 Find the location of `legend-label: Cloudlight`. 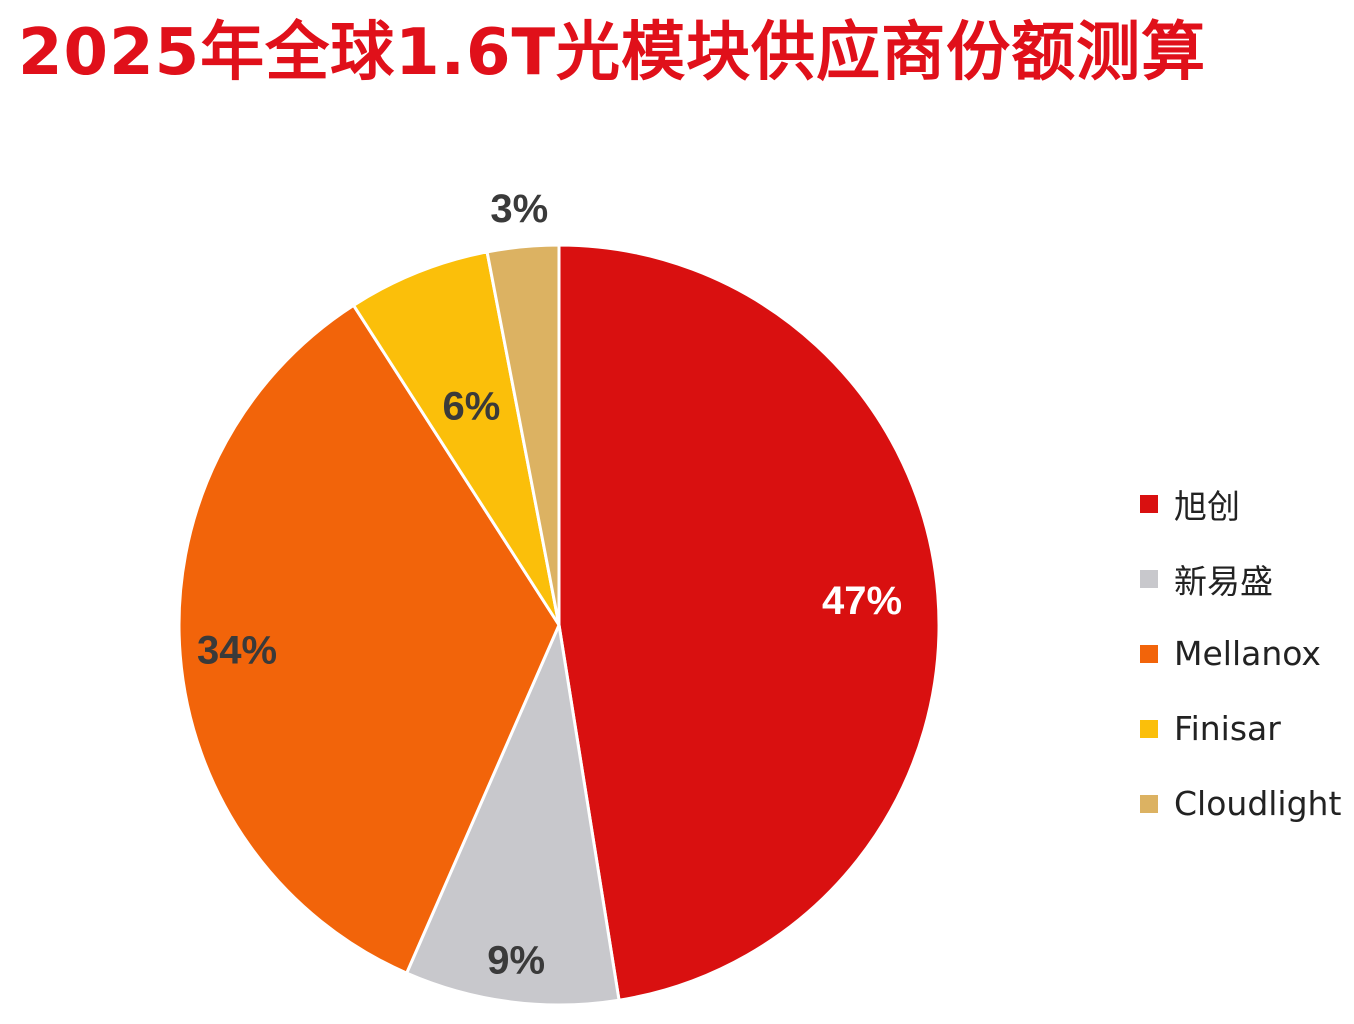

legend-label: Cloudlight is located at coordinates (1258, 803).